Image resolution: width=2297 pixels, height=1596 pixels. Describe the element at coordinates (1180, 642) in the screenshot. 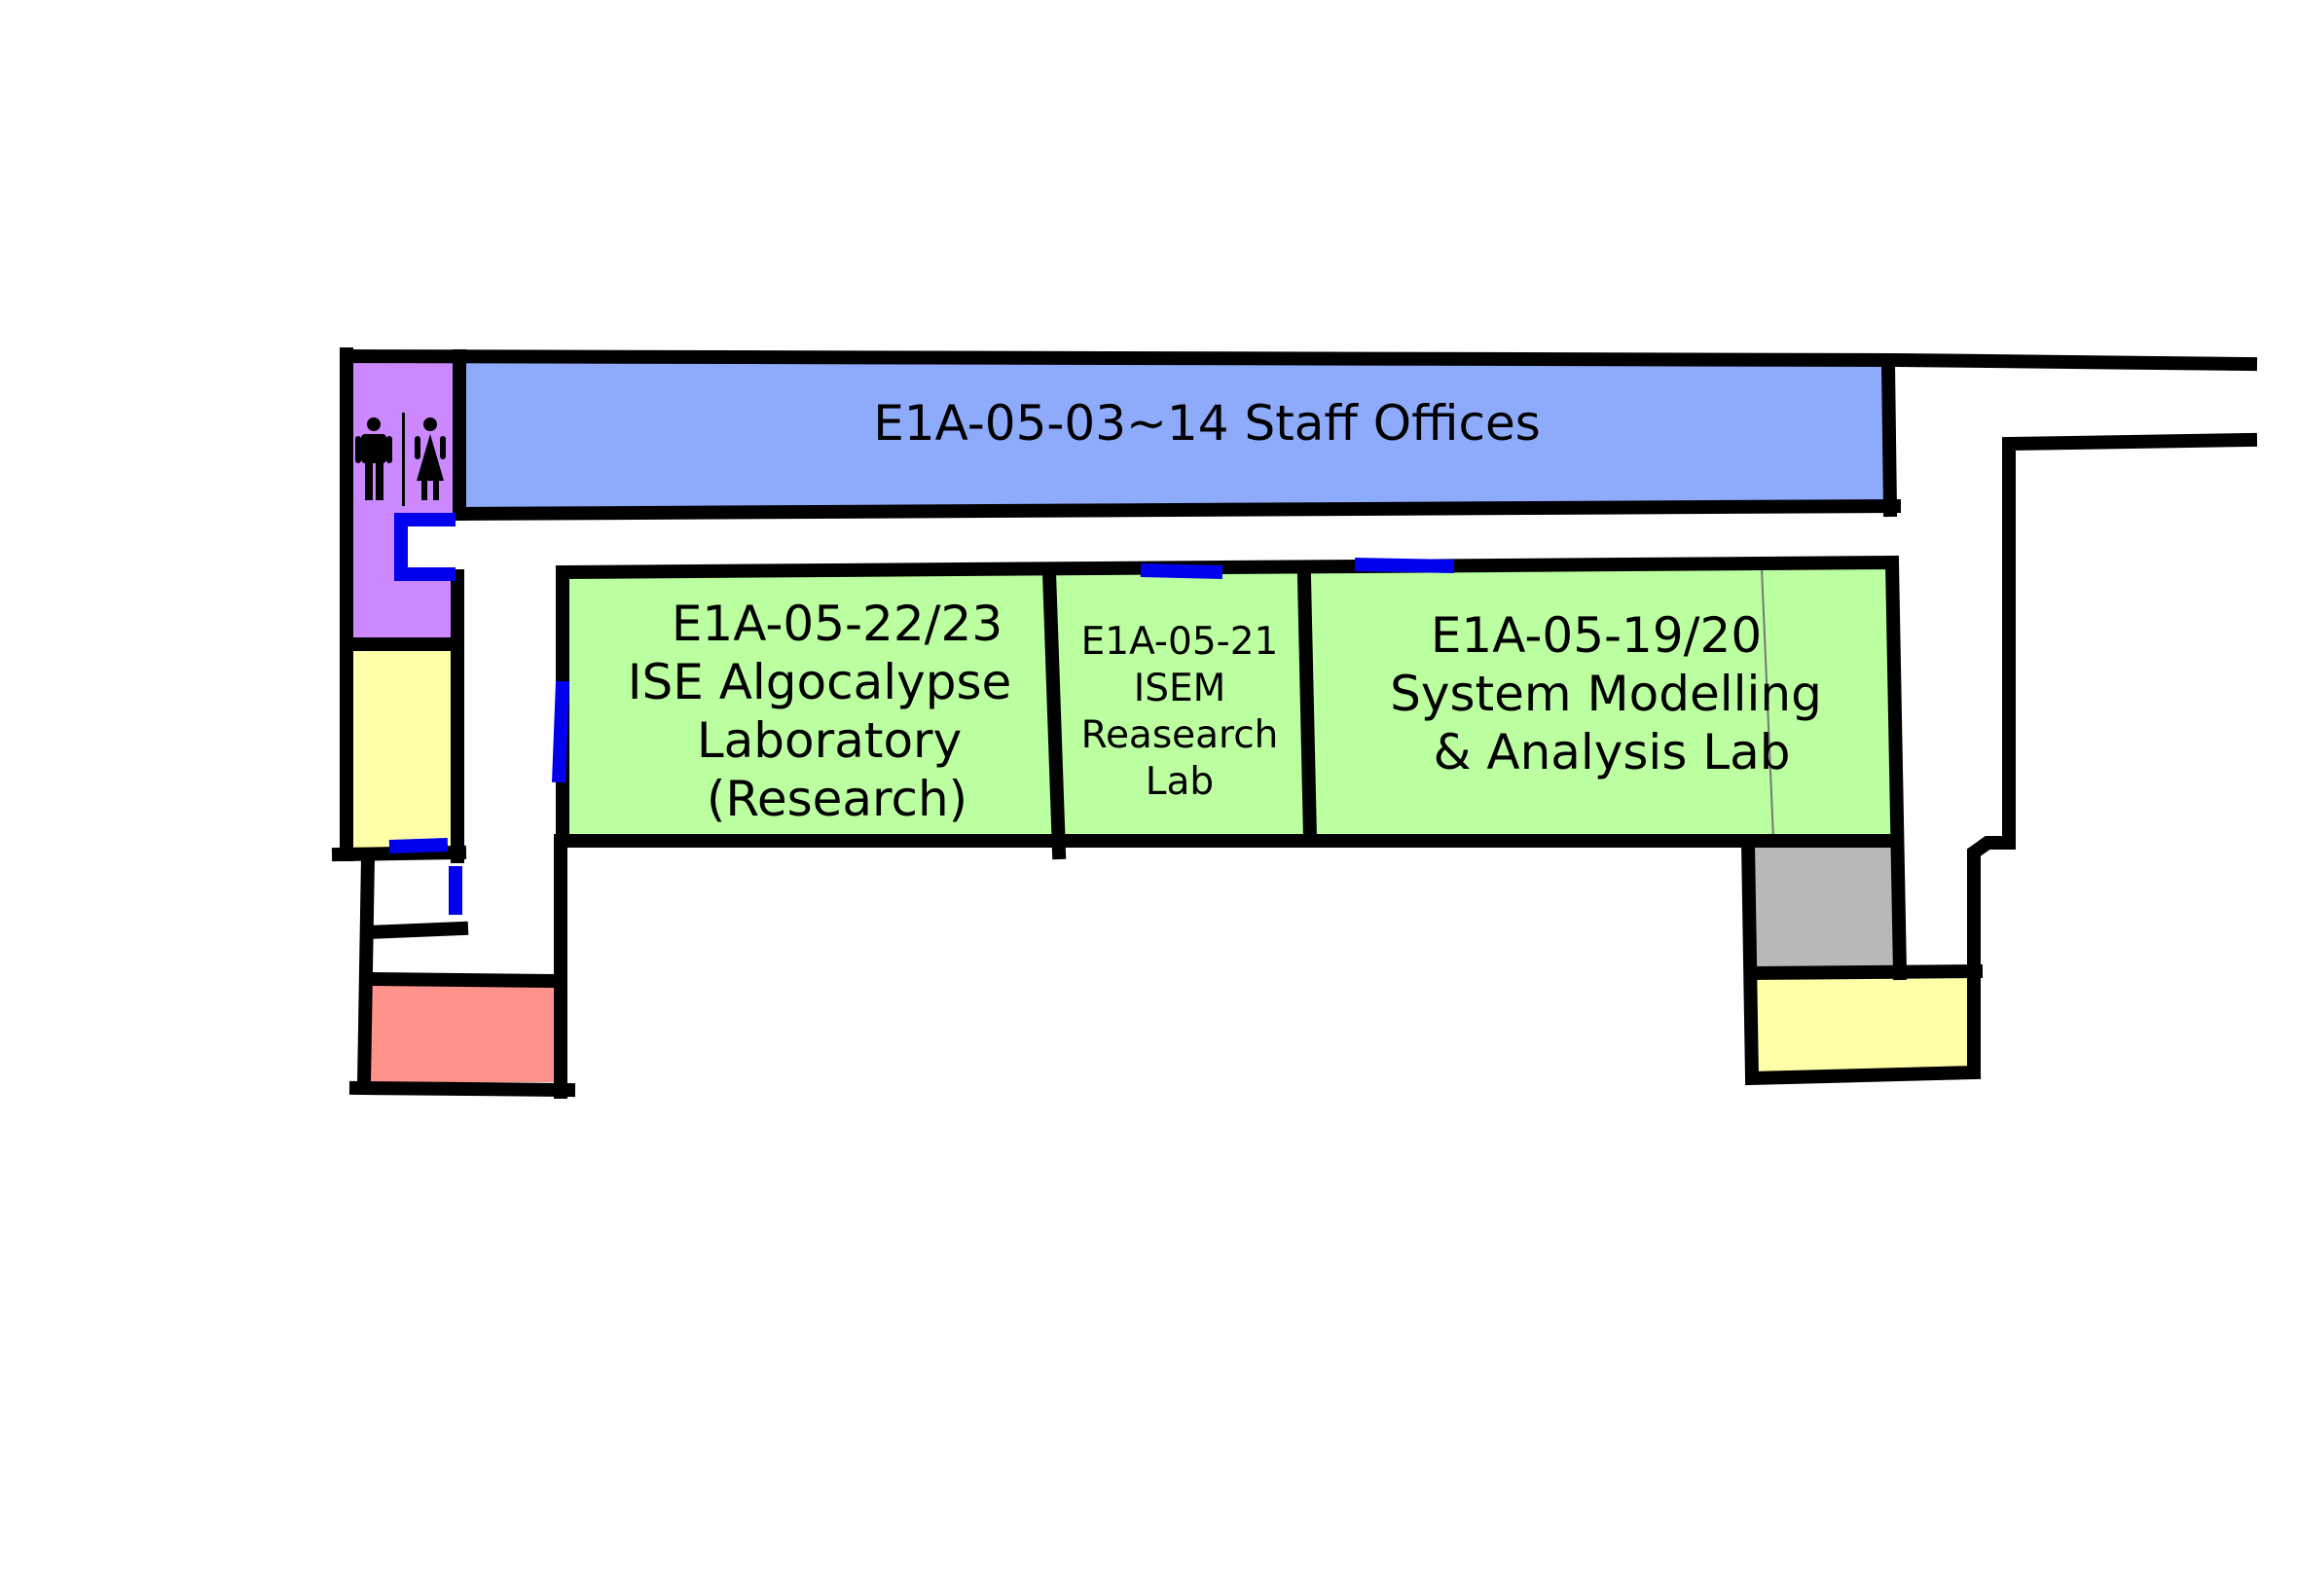

I see `isem-lab-code: E1A-05-21` at that location.